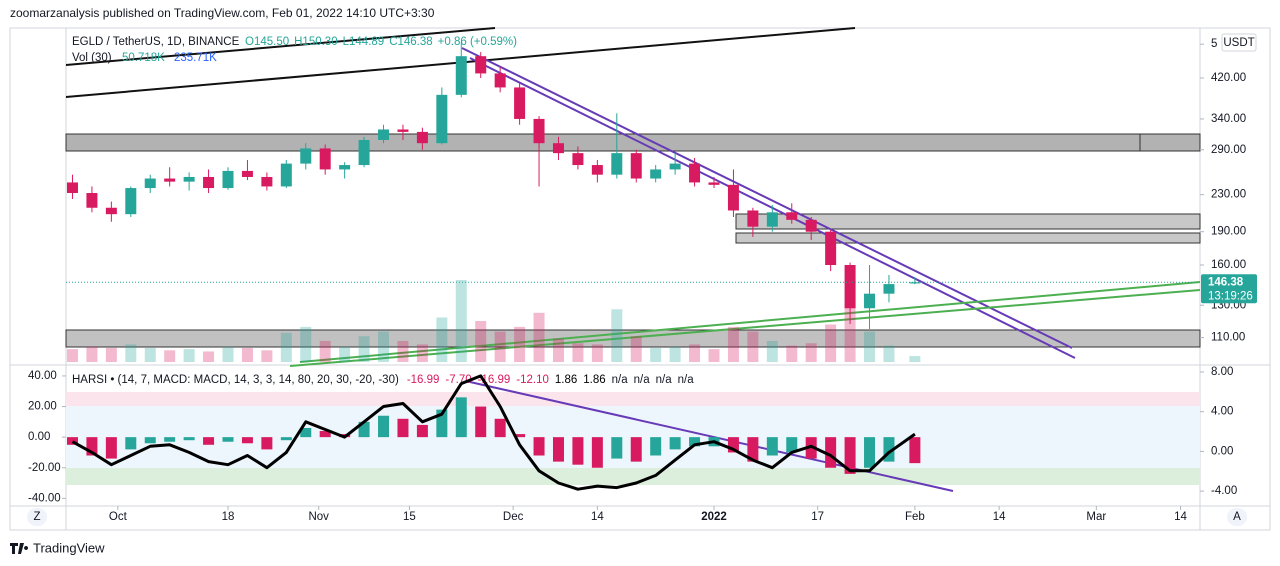  What do you see at coordinates (817, 517) in the screenshot?
I see `x-tick-label: 17` at bounding box center [817, 517].